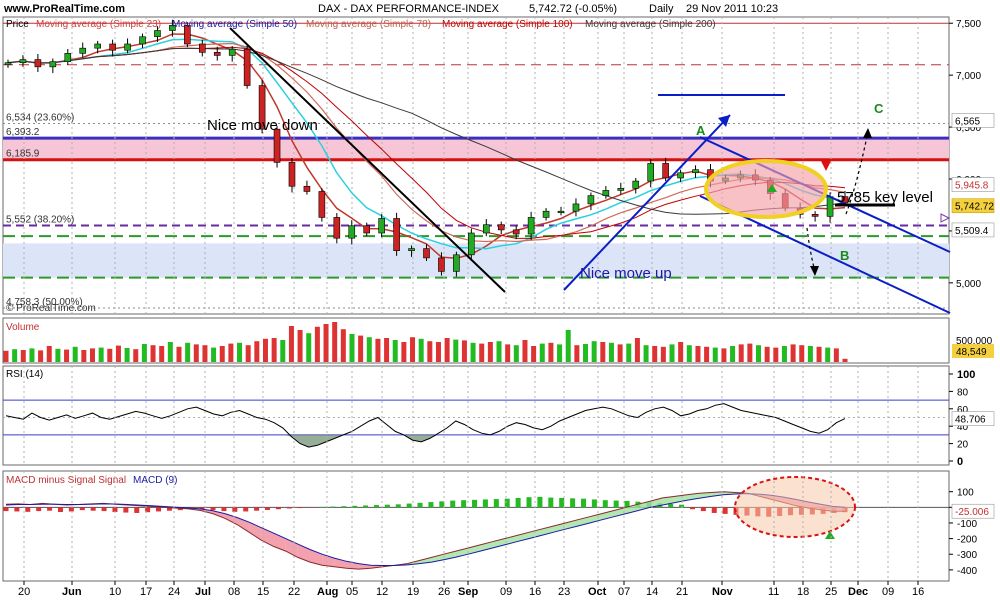  What do you see at coordinates (174, 592) in the screenshot?
I see `x-axis-label: 24` at bounding box center [174, 592].